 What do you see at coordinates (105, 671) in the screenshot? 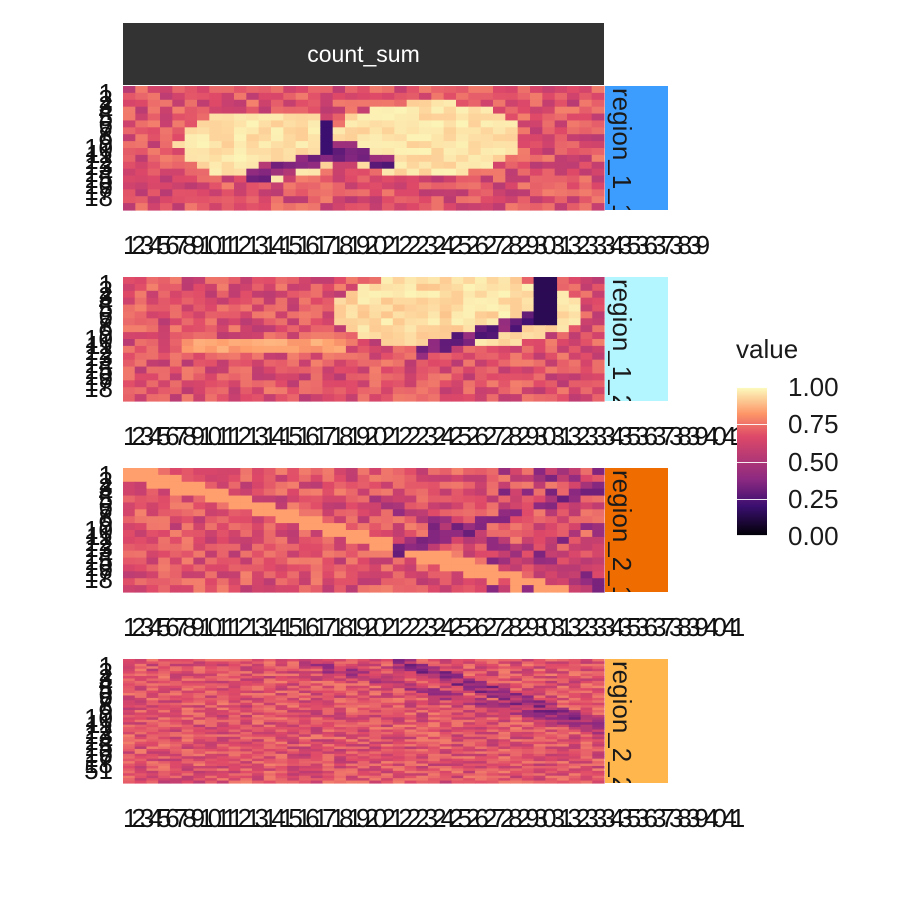
I see `y-tick-label: 2` at bounding box center [105, 671].